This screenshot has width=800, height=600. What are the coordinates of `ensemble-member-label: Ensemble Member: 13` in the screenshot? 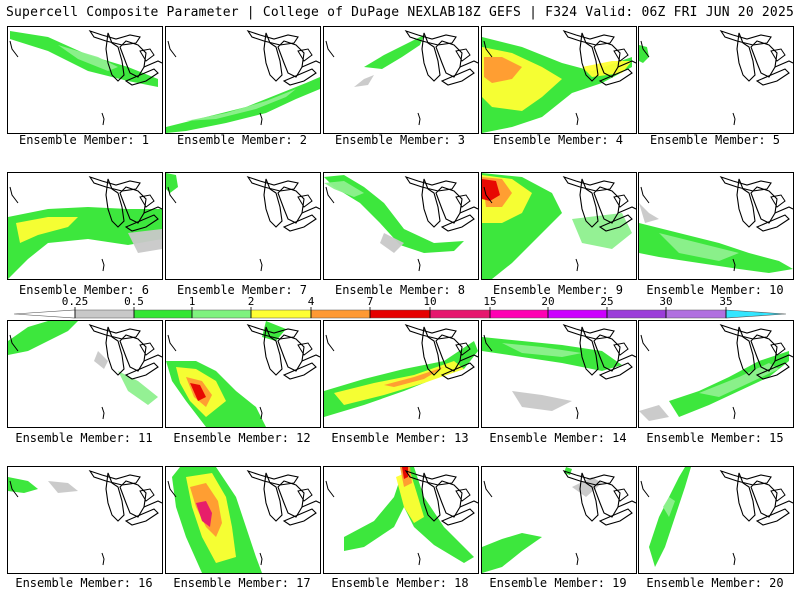 It's located at (400, 438).